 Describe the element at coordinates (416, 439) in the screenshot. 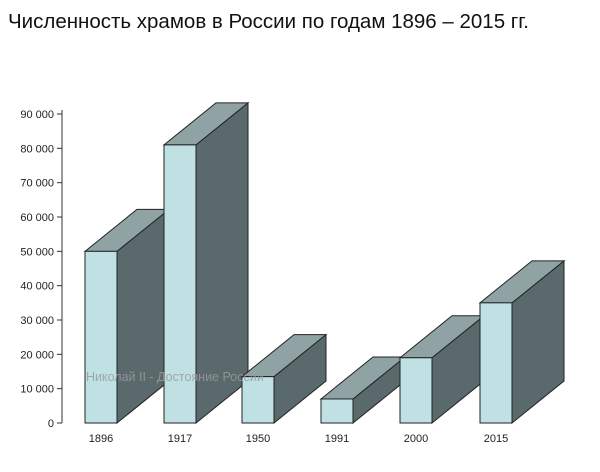

I see `x-tick-label: 2000` at that location.